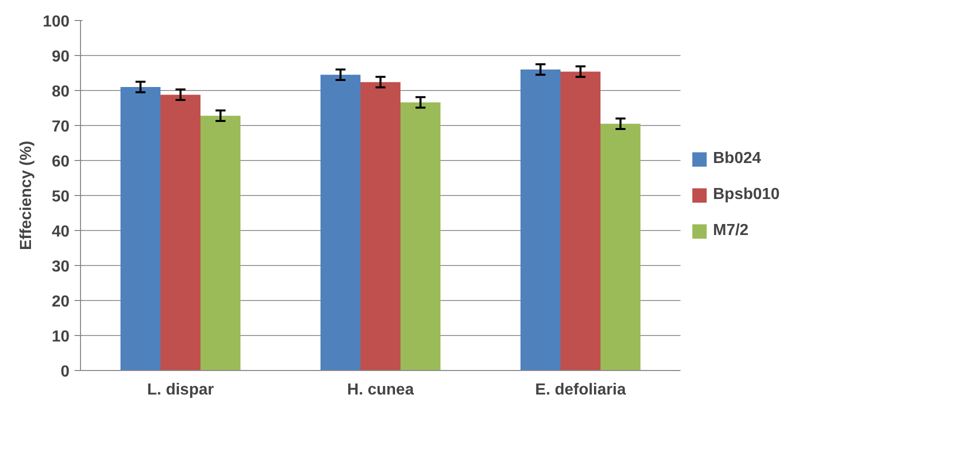 The height and width of the screenshot is (452, 972). What do you see at coordinates (56, 22) in the screenshot?
I see `y-tick-label: 100` at bounding box center [56, 22].